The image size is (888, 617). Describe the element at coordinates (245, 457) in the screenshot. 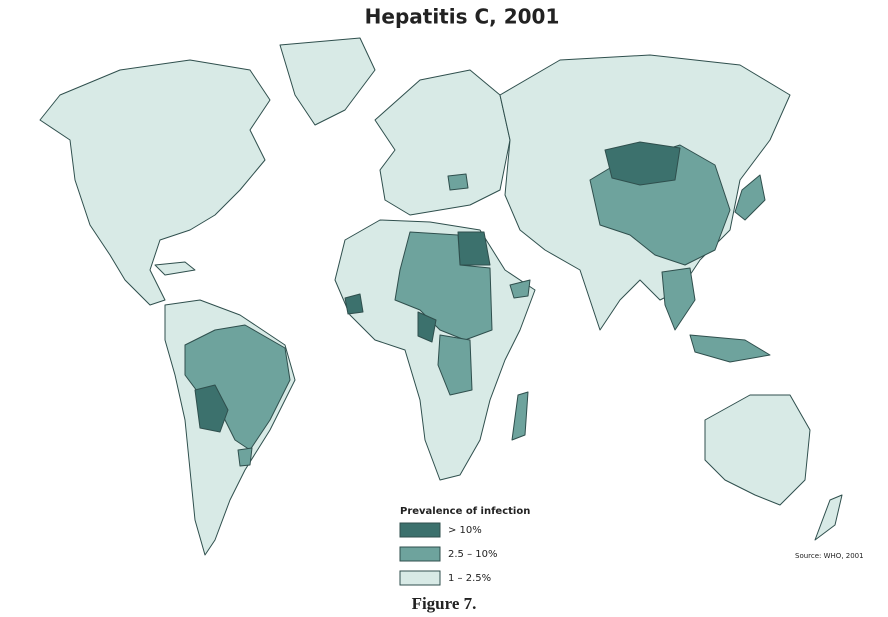

I see `uruguay` at that location.